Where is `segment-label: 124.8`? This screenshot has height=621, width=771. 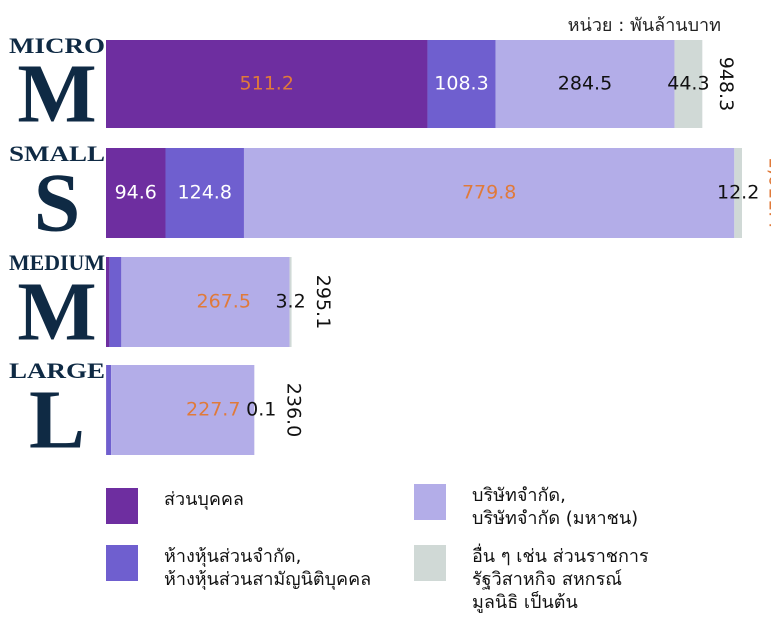 segment-label: 124.8 is located at coordinates (205, 193).